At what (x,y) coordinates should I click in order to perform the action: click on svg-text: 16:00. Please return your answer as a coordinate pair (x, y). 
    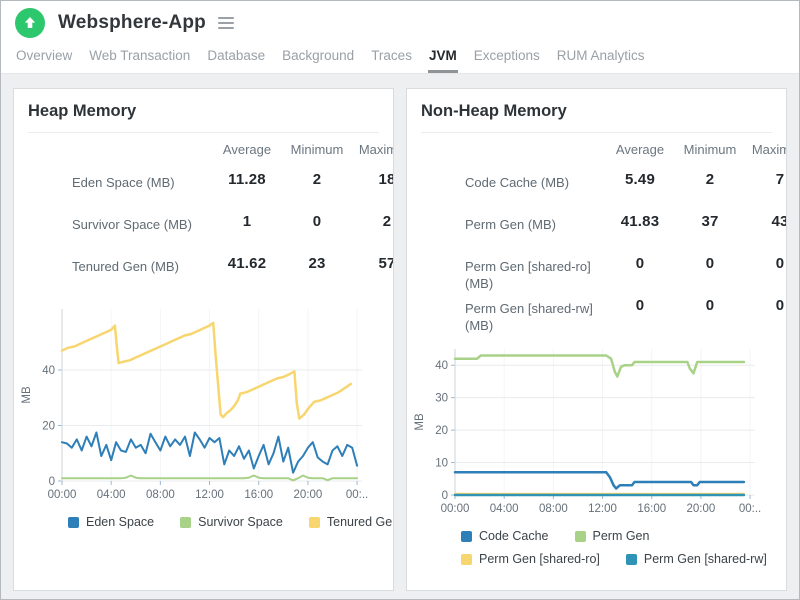
    Looking at the image, I should click on (258, 495).